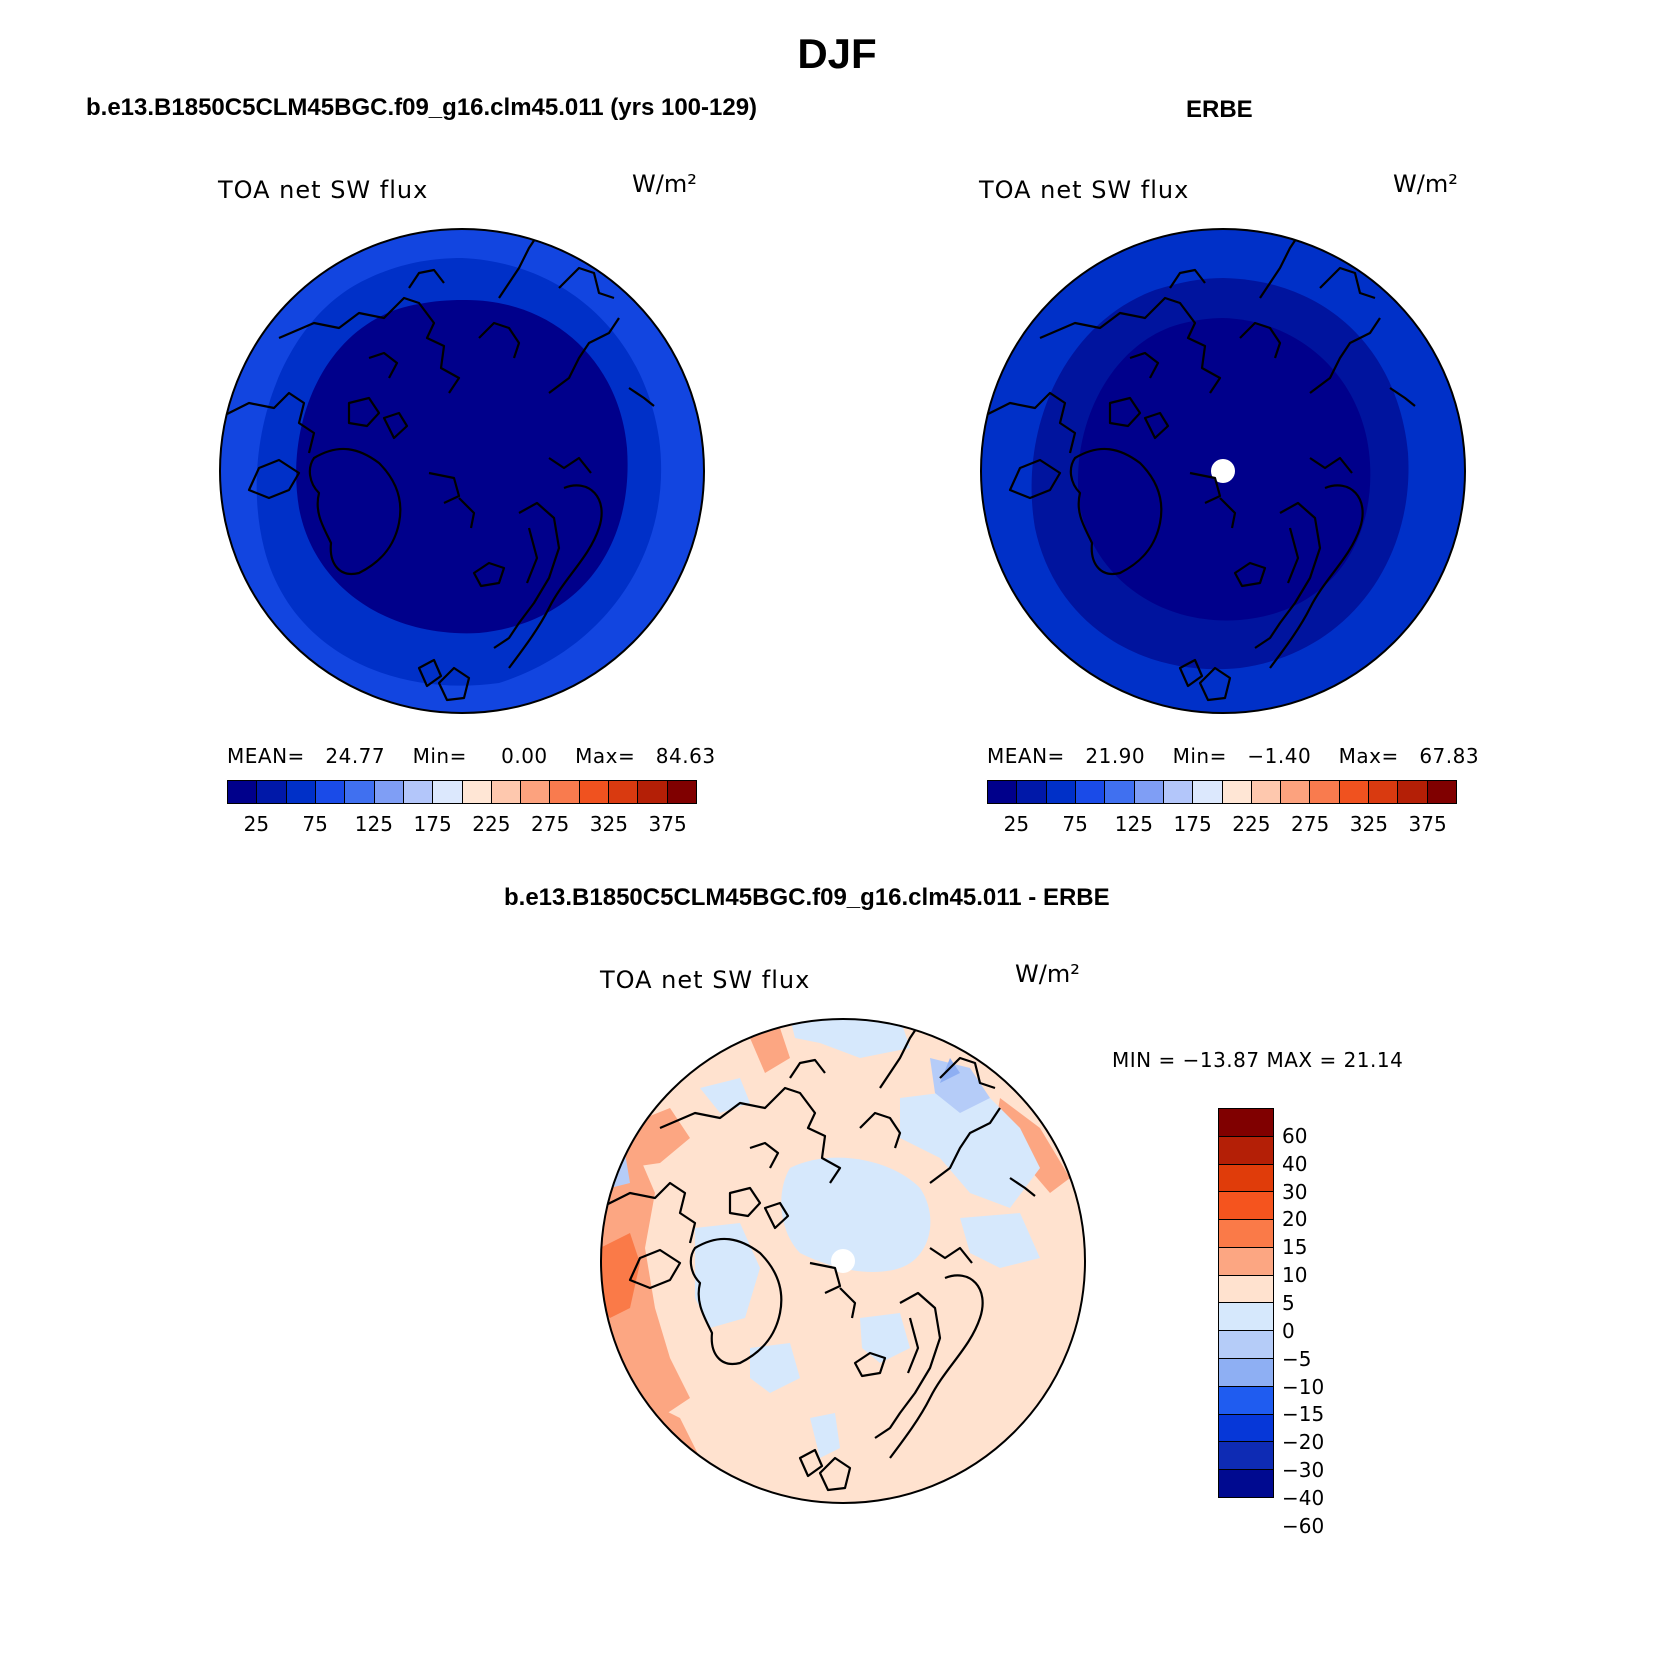  I want to click on obs-colorbar-tick-label: 225, so click(1251, 824).